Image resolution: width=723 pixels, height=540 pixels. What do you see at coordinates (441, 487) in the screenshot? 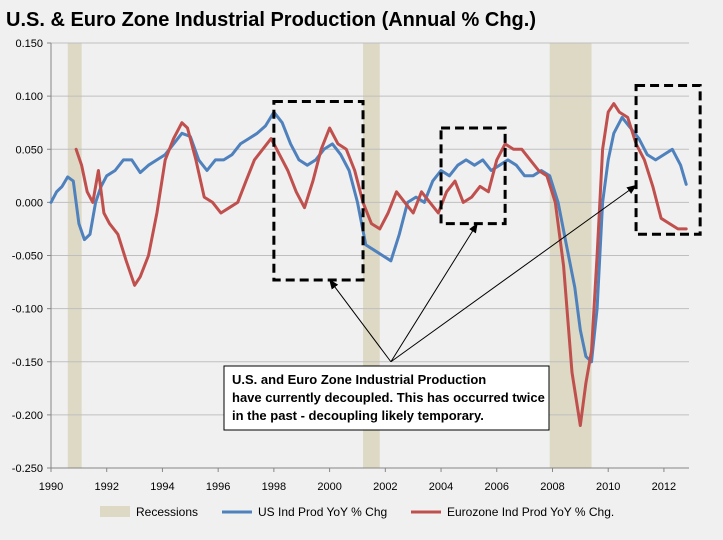
I see `x-tick-label: 2004` at bounding box center [441, 487].